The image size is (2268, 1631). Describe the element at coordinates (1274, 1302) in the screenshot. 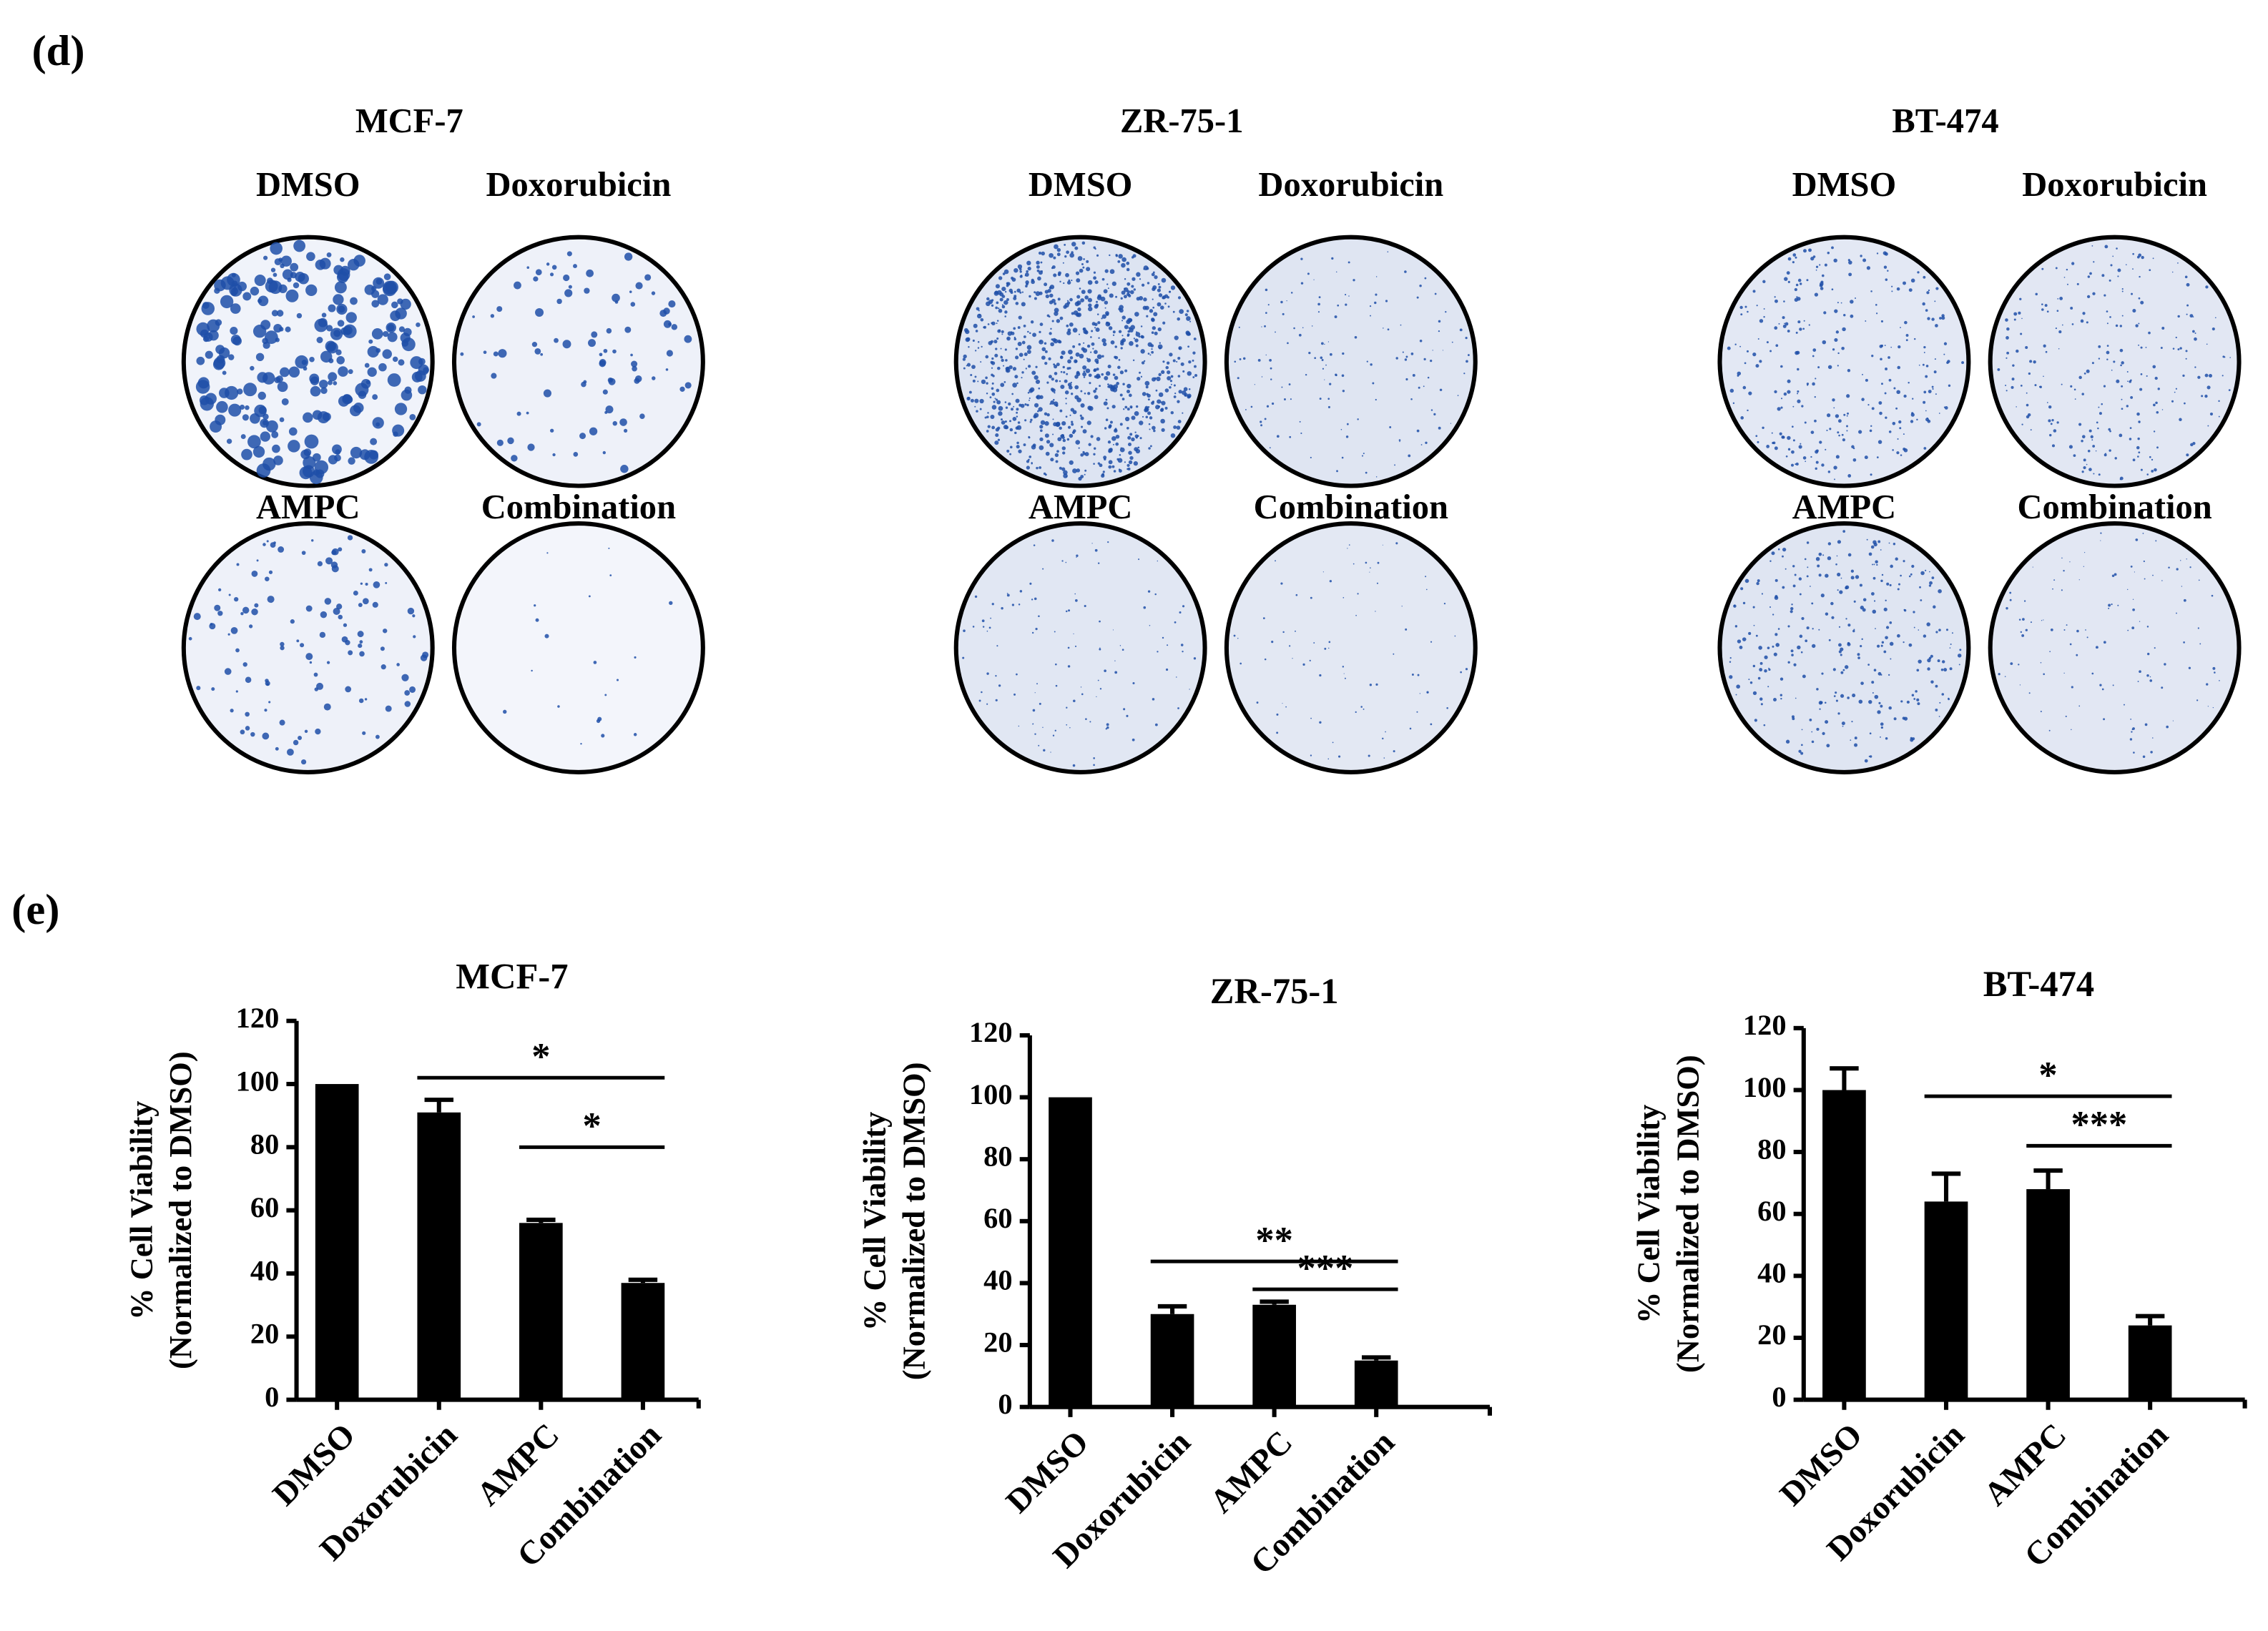

I see `error-bar` at that location.